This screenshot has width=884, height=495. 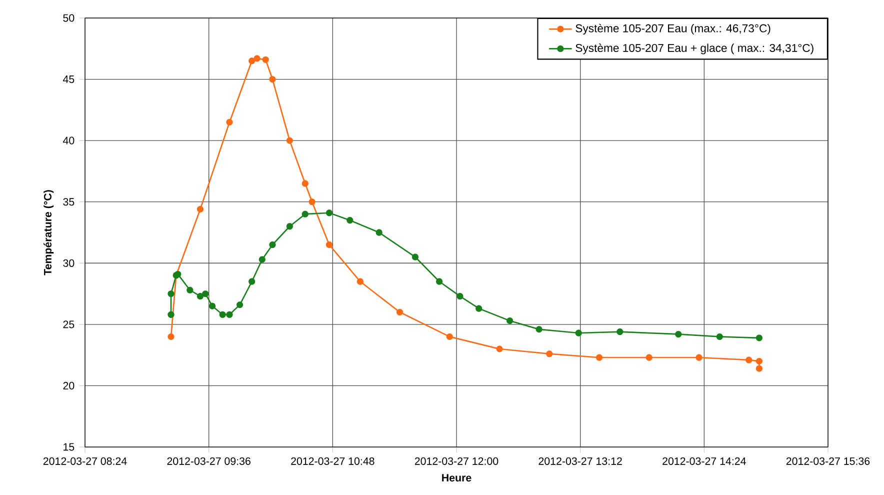 What do you see at coordinates (68, 324) in the screenshot?
I see `y-tick-label: 25` at bounding box center [68, 324].